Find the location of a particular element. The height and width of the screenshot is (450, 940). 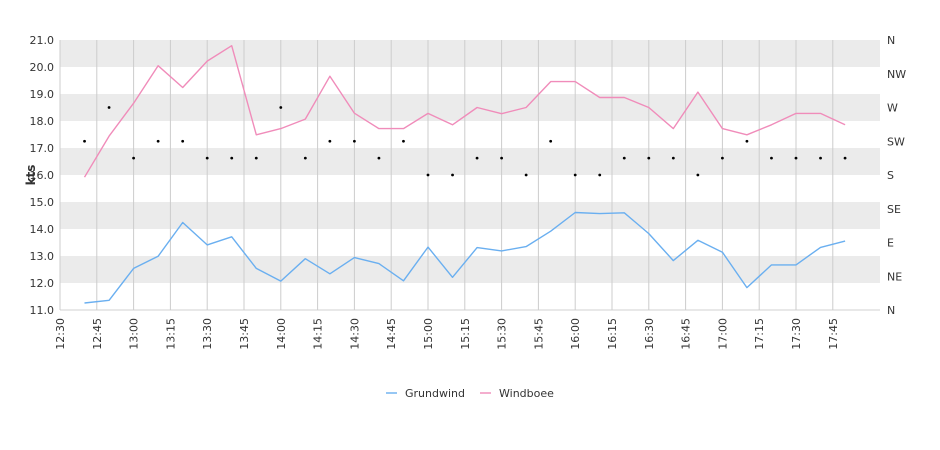

y-tick-label: 18.0 is located at coordinates (42, 121).